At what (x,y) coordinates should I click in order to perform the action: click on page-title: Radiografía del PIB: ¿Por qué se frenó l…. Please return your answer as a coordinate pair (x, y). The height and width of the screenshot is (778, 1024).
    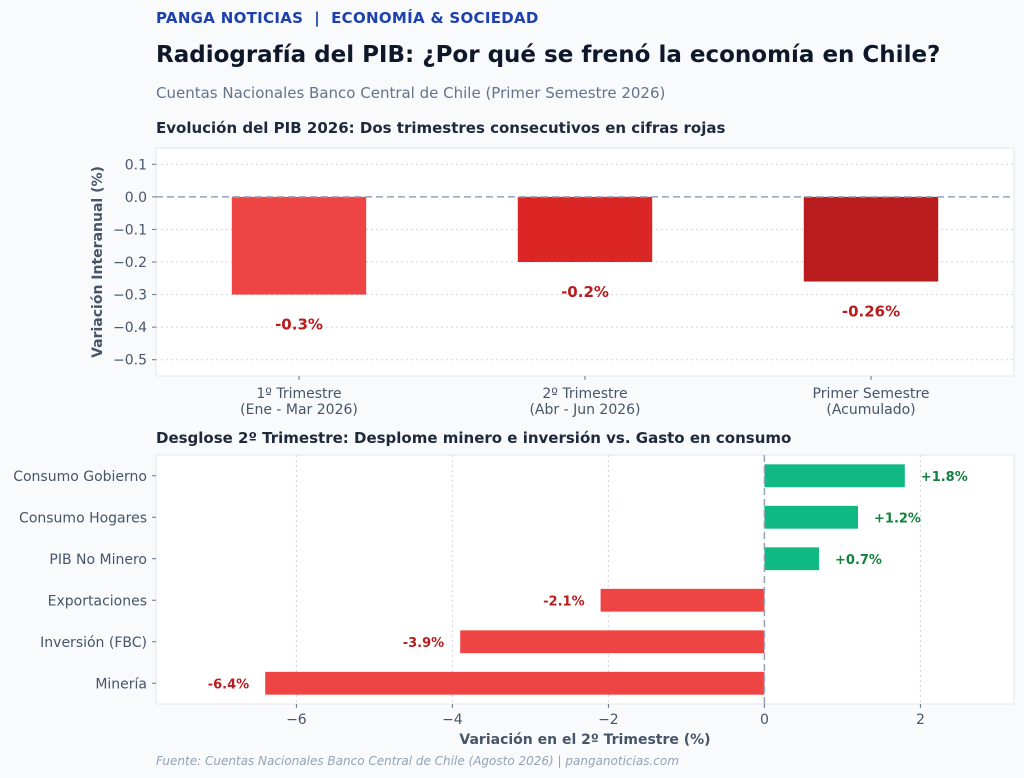
    Looking at the image, I should click on (548, 55).